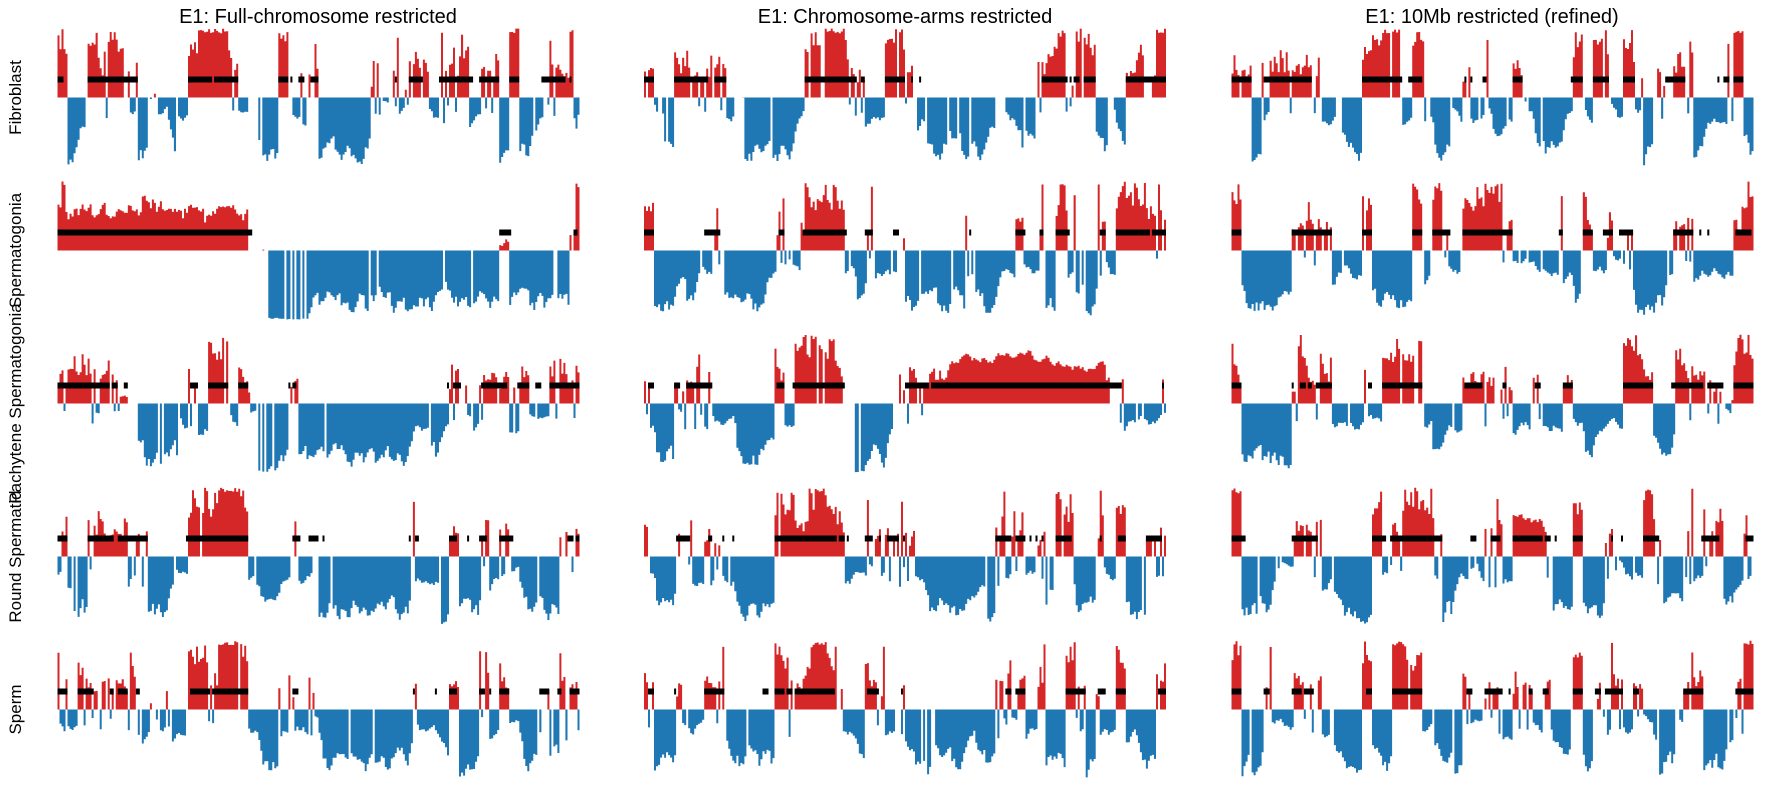  I want to click on svg-text: E1: Full-chromosome restricted, so click(318, 17).